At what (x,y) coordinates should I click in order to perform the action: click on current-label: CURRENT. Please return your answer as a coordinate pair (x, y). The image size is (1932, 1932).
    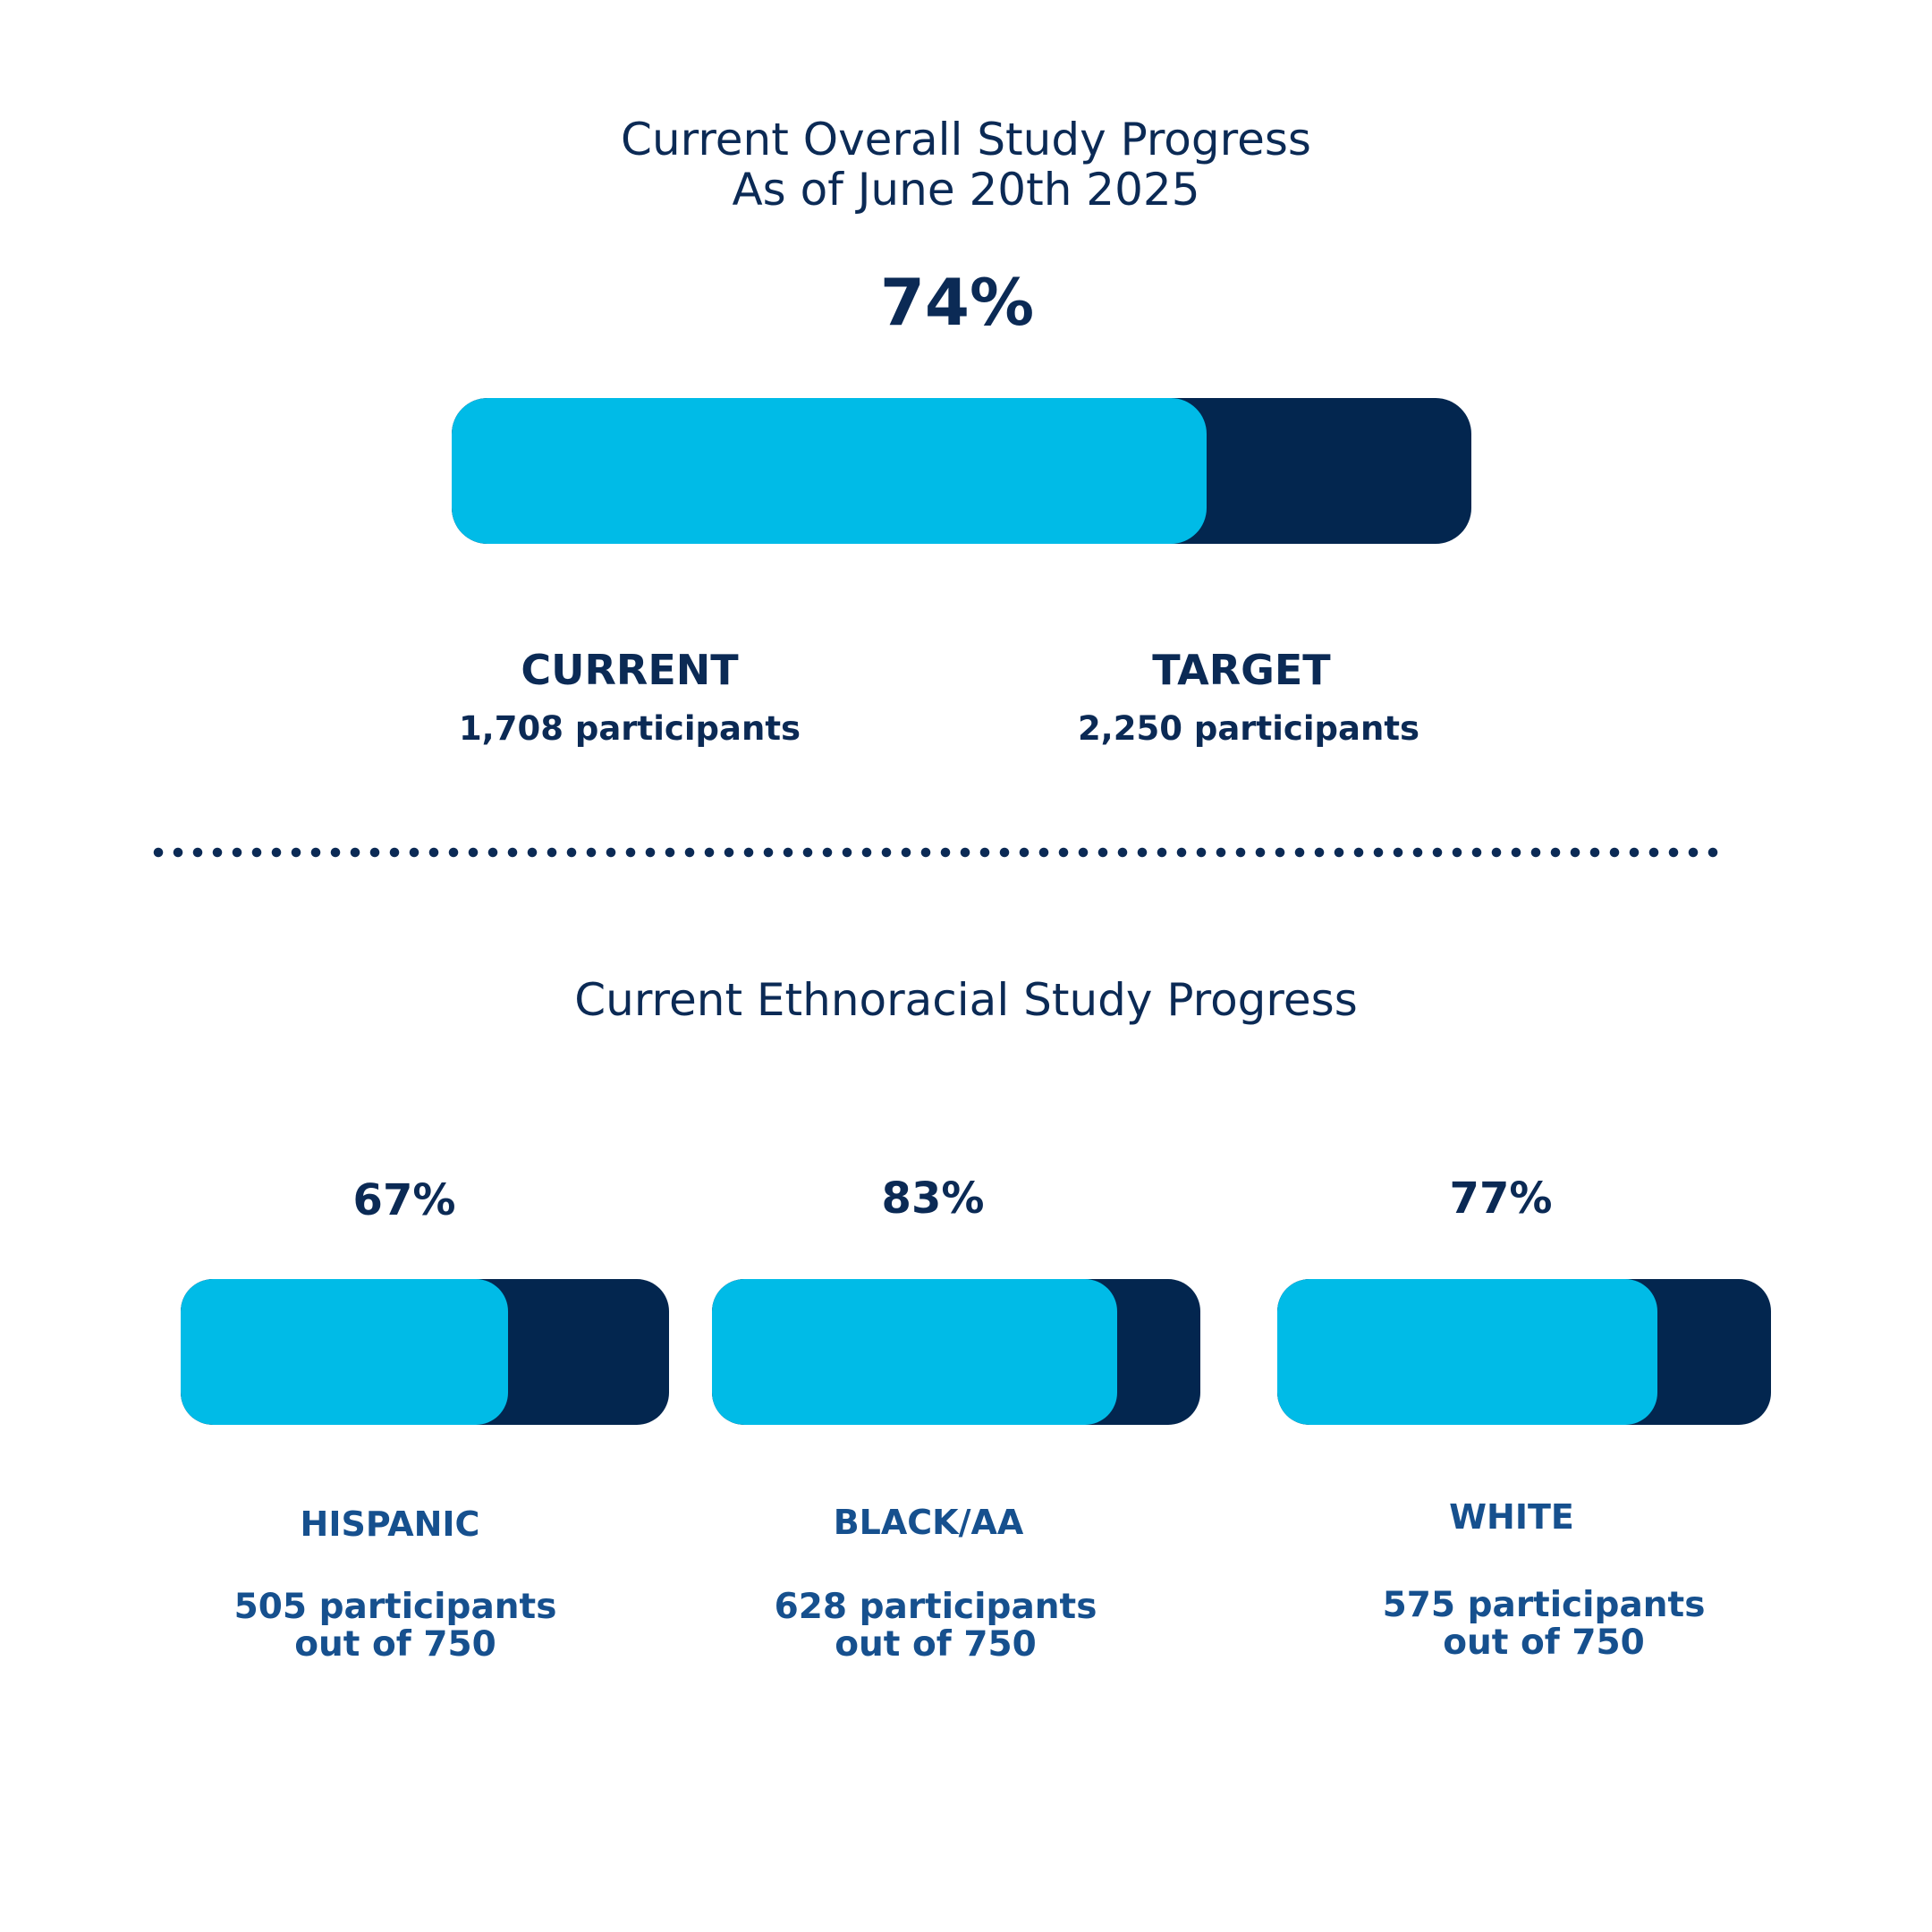
    Looking at the image, I should click on (630, 670).